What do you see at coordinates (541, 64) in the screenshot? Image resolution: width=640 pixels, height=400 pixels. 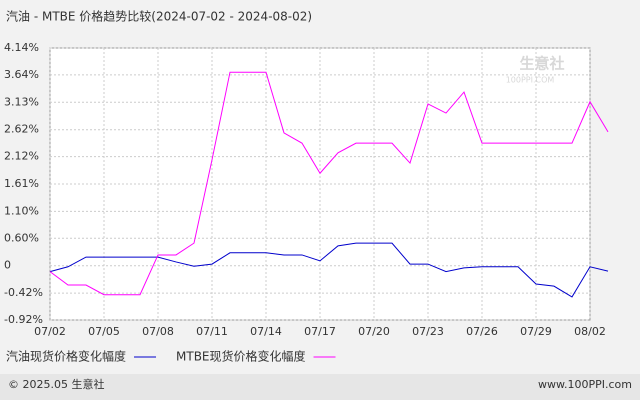 I see `watermark: 生意社` at bounding box center [541, 64].